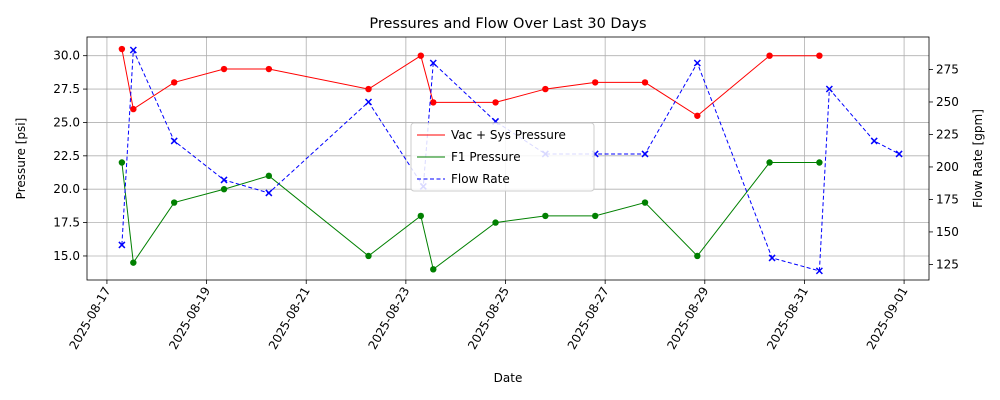  What do you see at coordinates (66, 122) in the screenshot?
I see `left-tick-label: 25.0` at bounding box center [66, 122].